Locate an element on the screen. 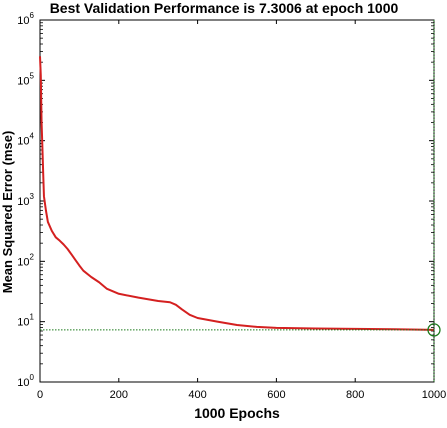 The height and width of the screenshot is (428, 447). x-tick-label: 200 is located at coordinates (119, 395).